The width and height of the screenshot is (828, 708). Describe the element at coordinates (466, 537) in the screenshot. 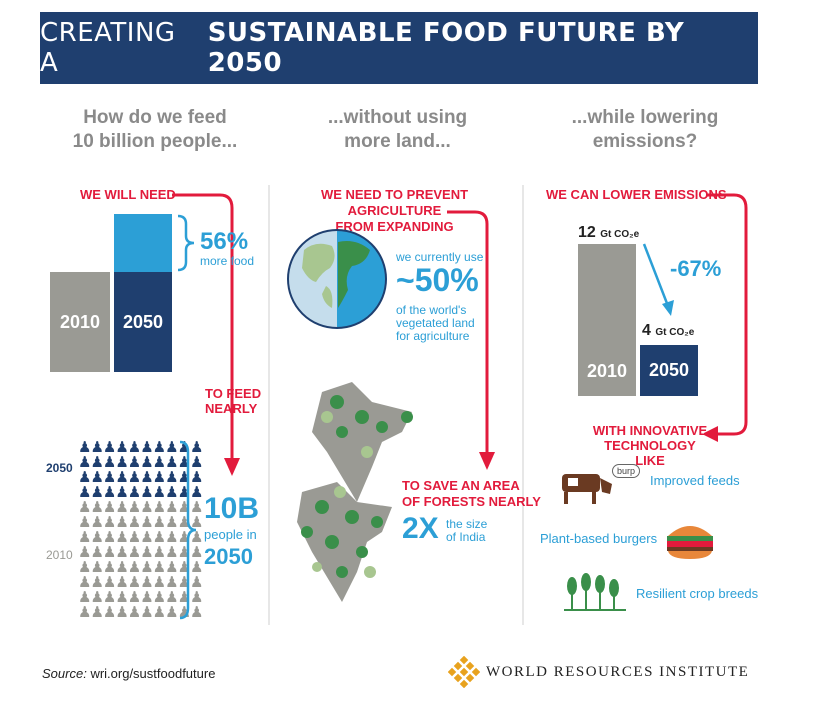

I see `save-desc-line2: of India` at that location.